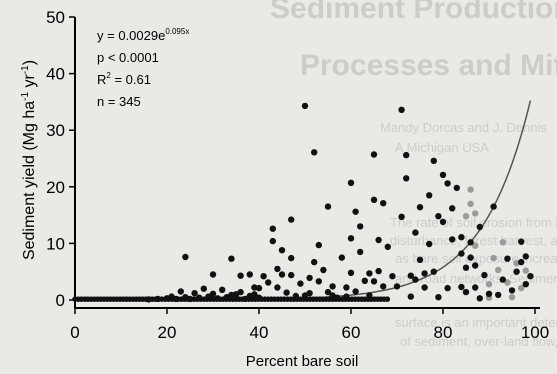 The width and height of the screenshot is (557, 374). I want to click on y-tick-label: 30, so click(55, 130).